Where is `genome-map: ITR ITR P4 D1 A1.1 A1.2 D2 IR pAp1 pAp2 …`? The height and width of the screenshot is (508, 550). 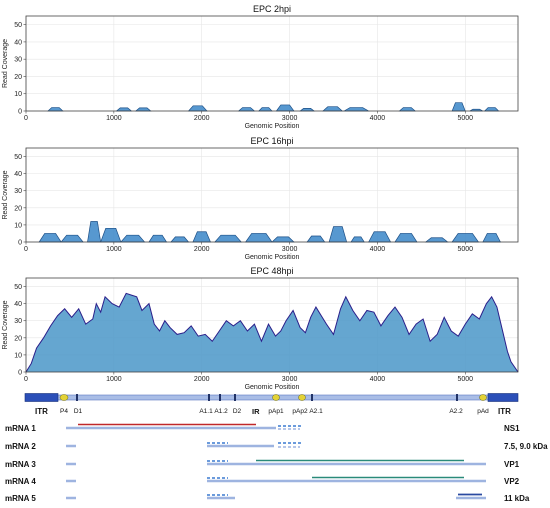
genome-map: ITR ITR P4 D1 A1.1 A1.2 D2 IR pAp1 pAp2 … is located at coordinates (271, 404).